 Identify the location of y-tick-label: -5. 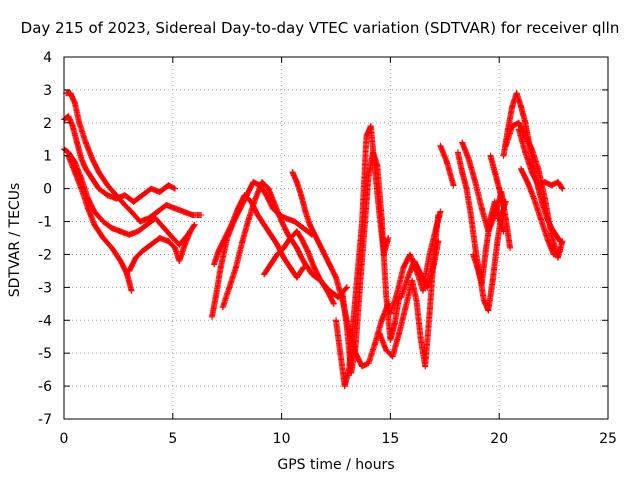
(45, 354).